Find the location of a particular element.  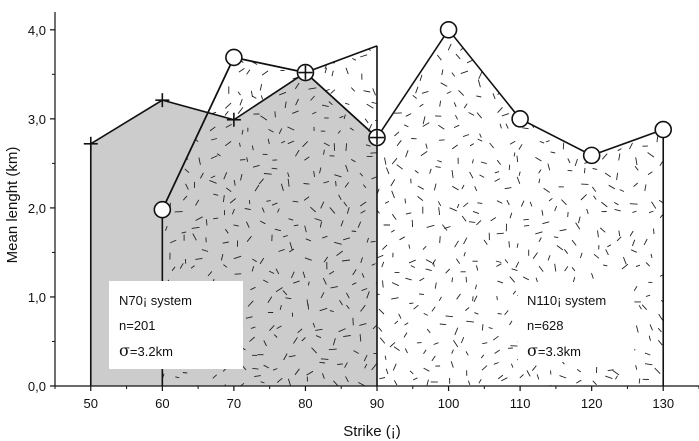

sigma-symbol-n110: σ is located at coordinates (532, 350).